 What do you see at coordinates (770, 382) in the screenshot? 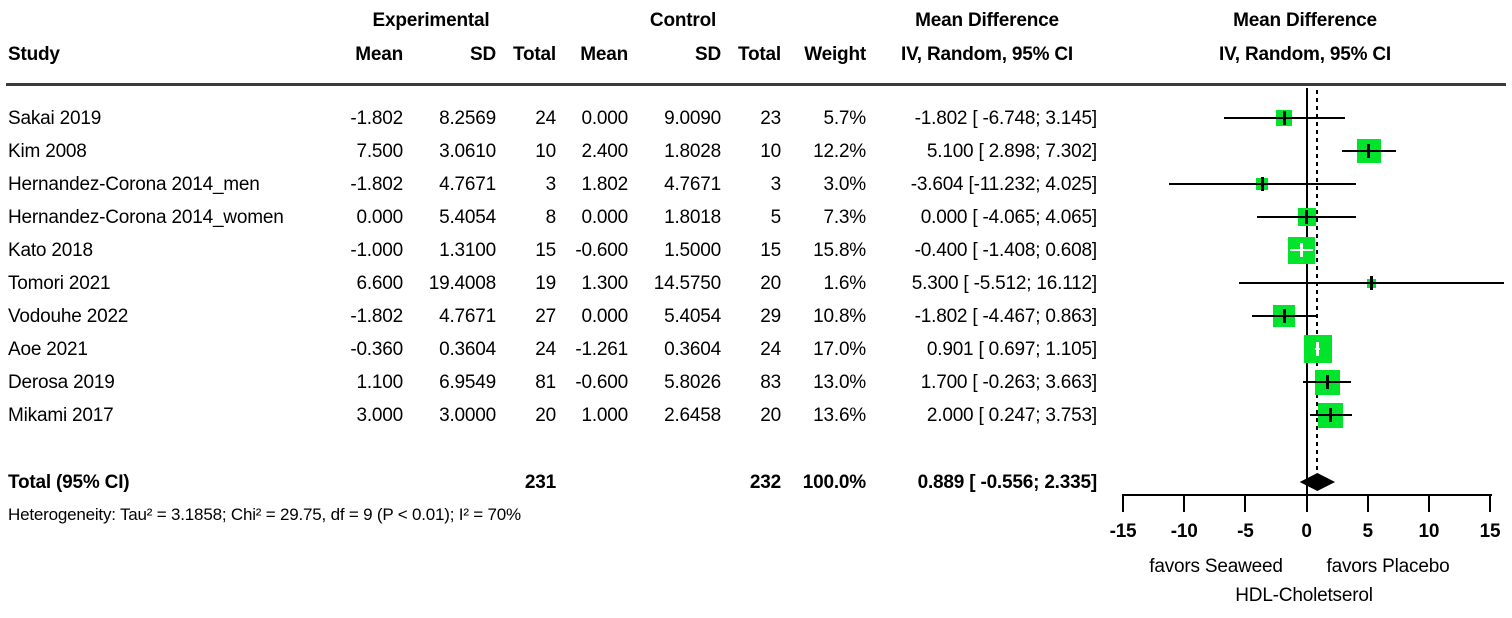
I see `cell-ctrl-total: 83` at bounding box center [770, 382].